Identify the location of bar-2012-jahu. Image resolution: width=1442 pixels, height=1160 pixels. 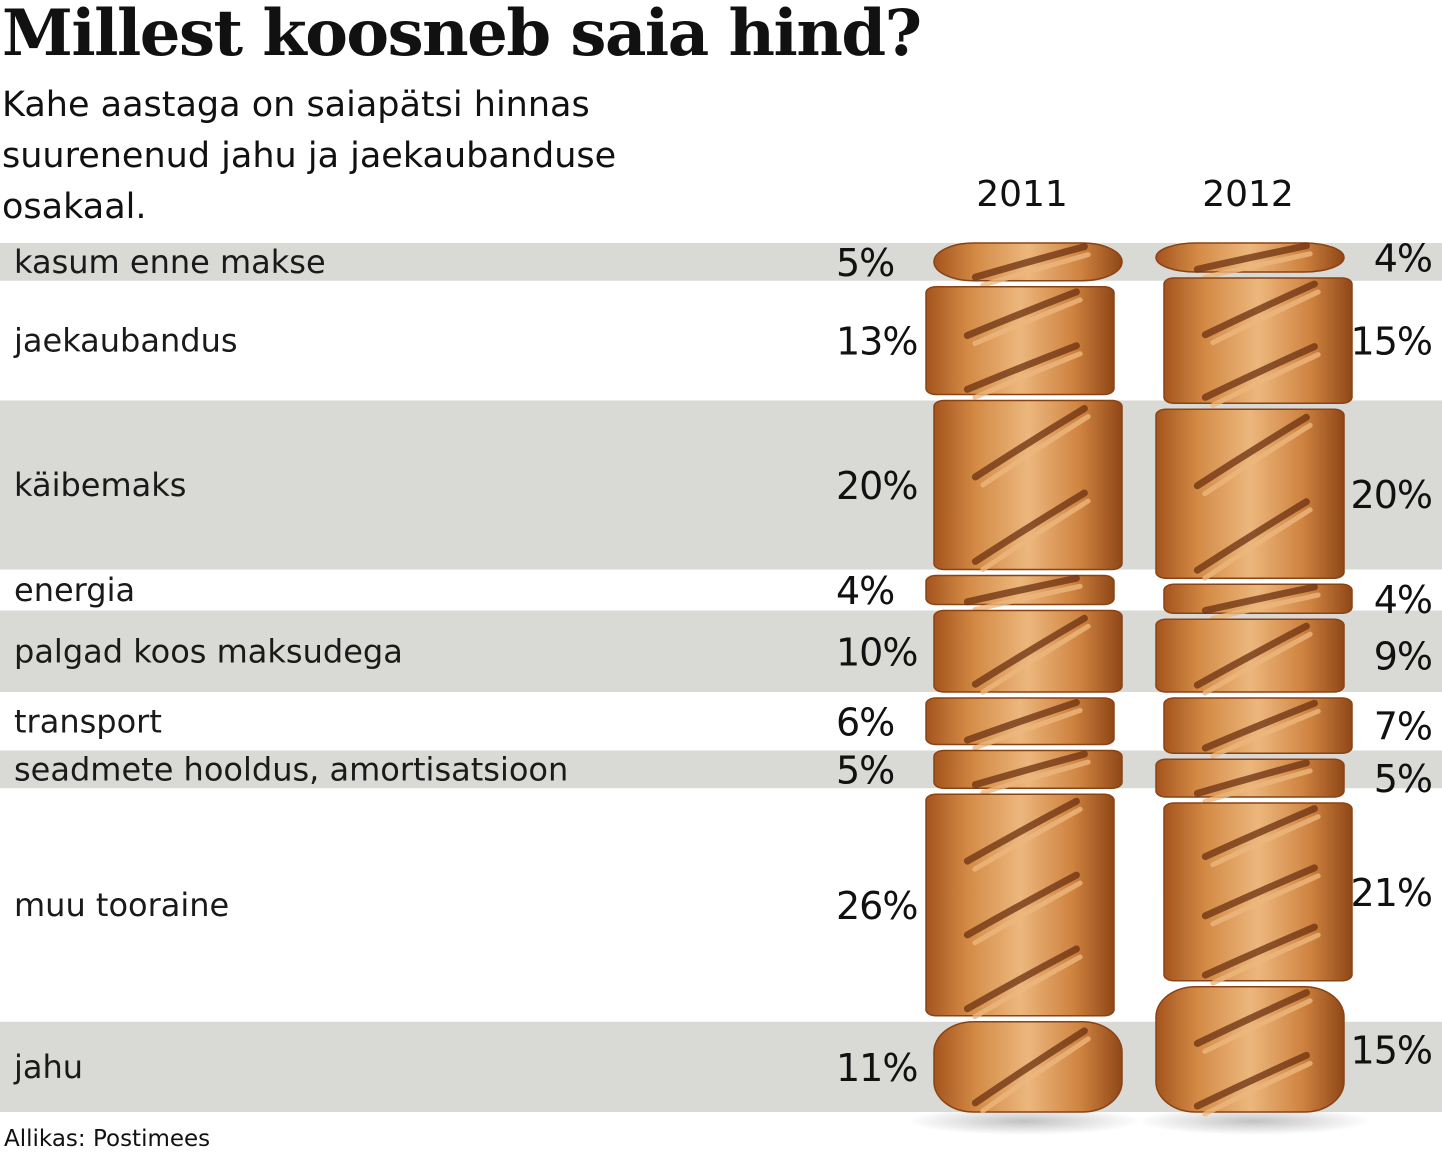
(1250, 1049).